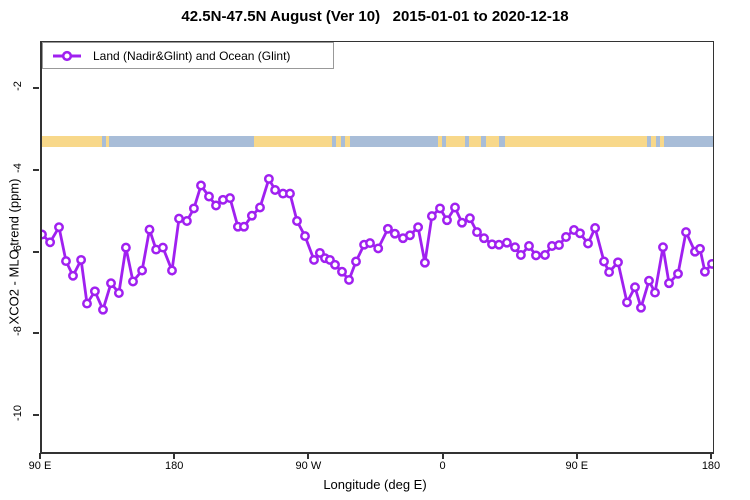 The height and width of the screenshot is (500, 750). I want to click on y-tick-label: -10, so click(18, 413).